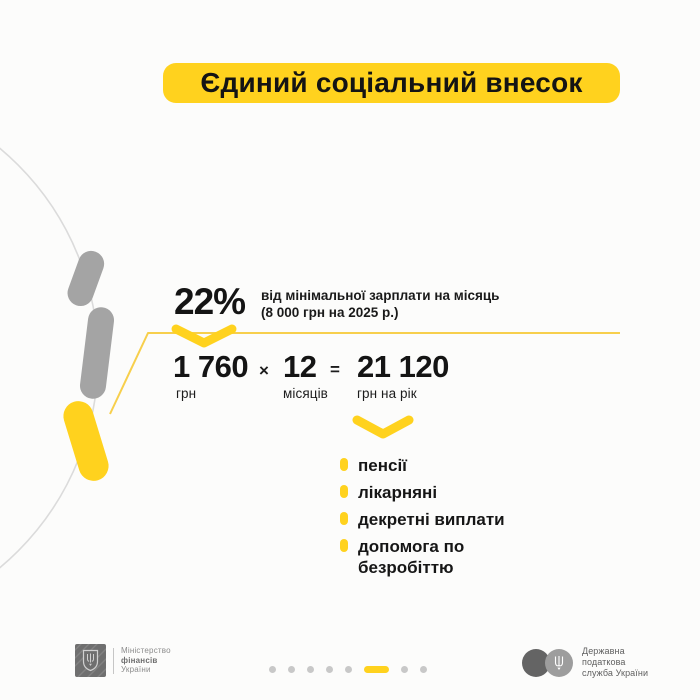 The width and height of the screenshot is (700, 700). What do you see at coordinates (136, 670) in the screenshot?
I see `ministry-text-line3: України` at bounding box center [136, 670].